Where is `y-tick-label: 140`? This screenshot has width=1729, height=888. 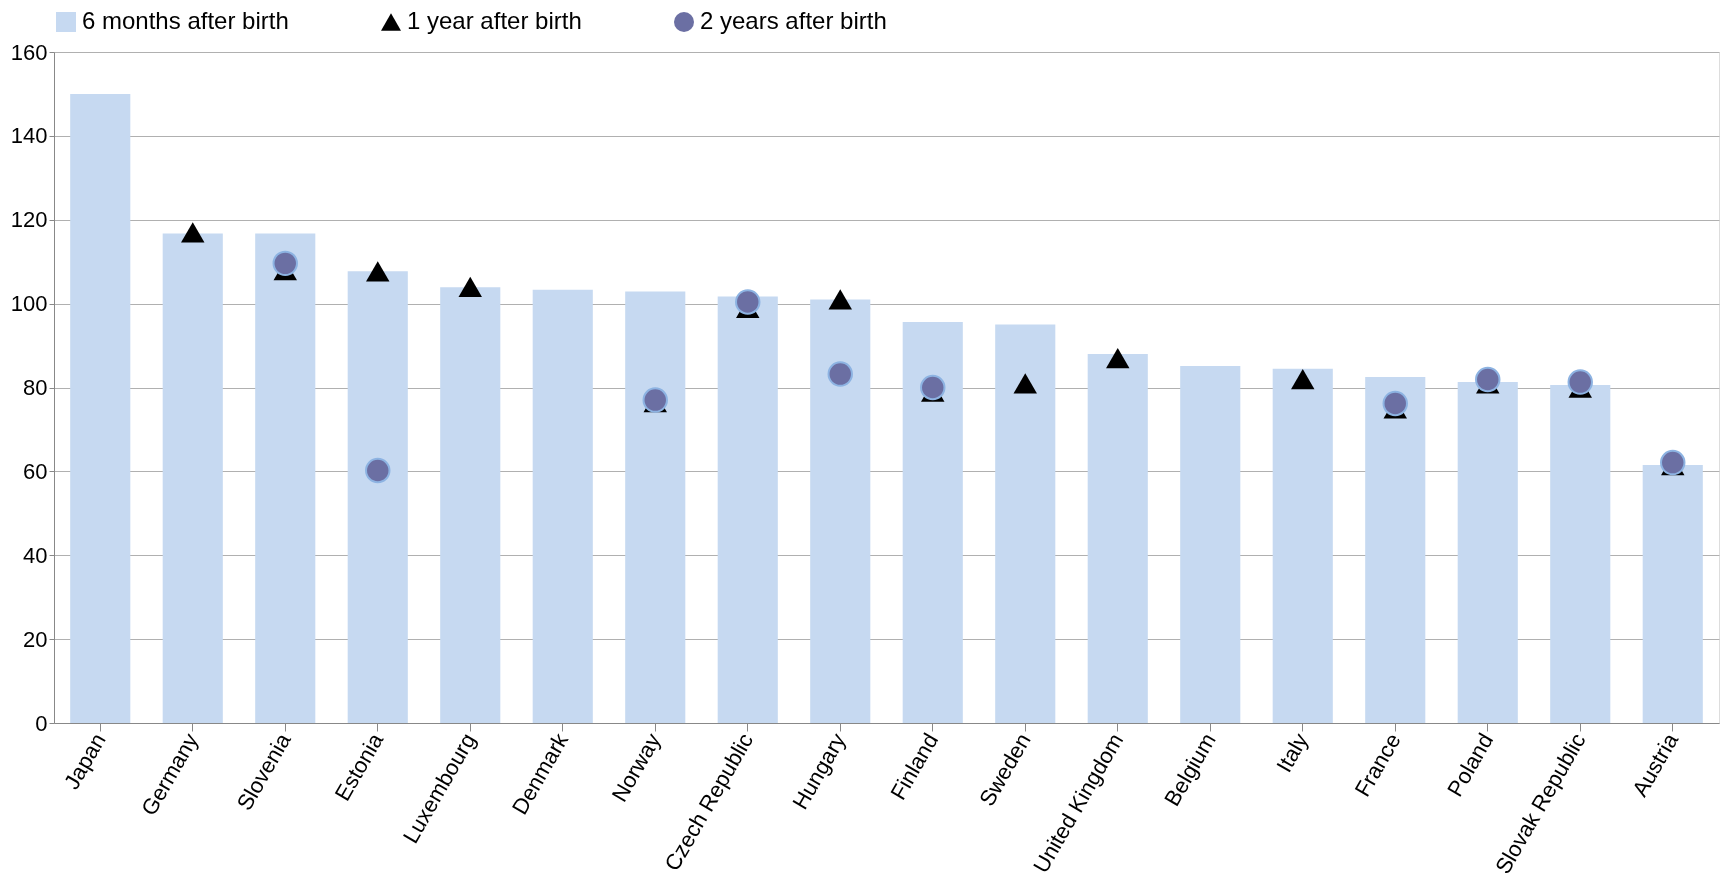 y-tick-label: 140 is located at coordinates (29, 136).